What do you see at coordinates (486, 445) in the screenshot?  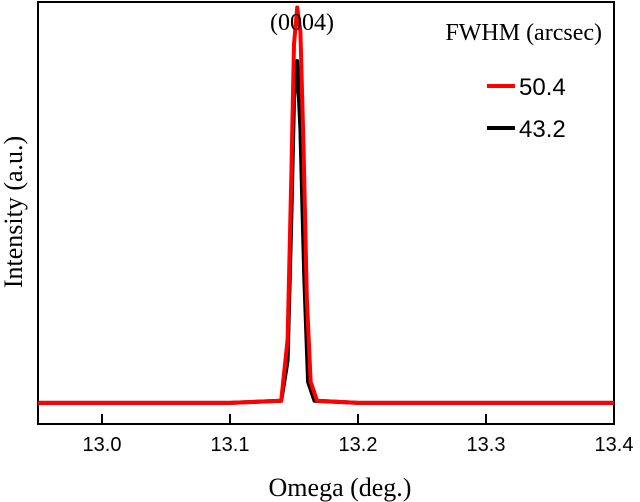 I see `x-tick-label: 13.3` at bounding box center [486, 445].